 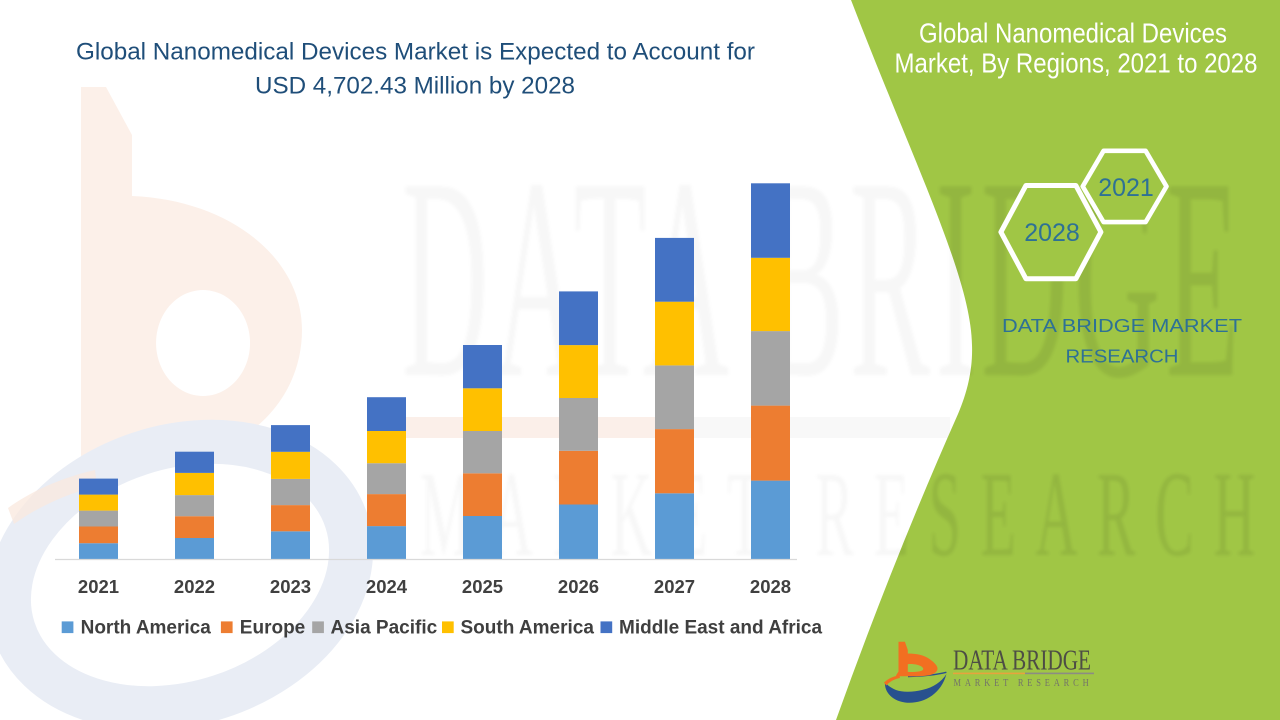 What do you see at coordinates (194, 586) in the screenshot?
I see `svg-text: 2022` at bounding box center [194, 586].